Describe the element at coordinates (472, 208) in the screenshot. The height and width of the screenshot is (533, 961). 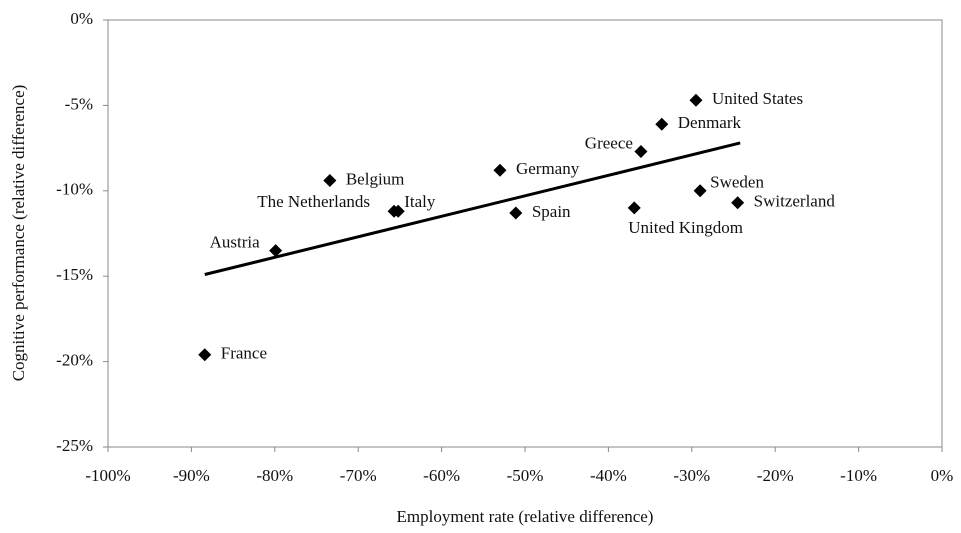
I see `trend-line` at that location.